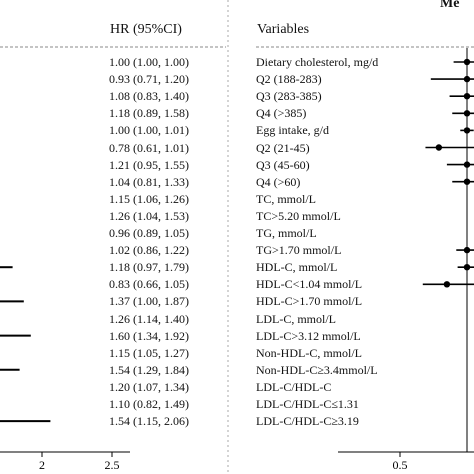 The image size is (474, 474). I want to click on variable-label: LDL-C/HDL-C≤1.31, so click(307, 404).